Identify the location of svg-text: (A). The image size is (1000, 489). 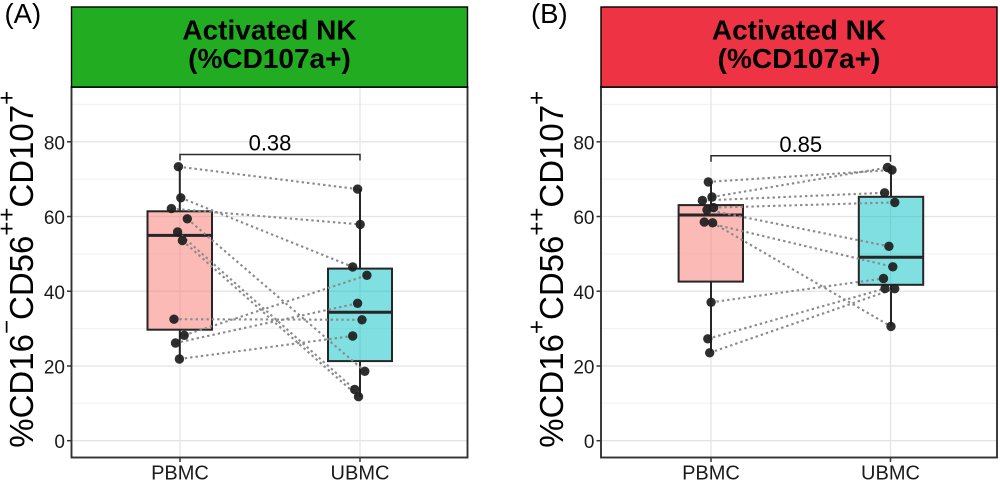
(23, 14).